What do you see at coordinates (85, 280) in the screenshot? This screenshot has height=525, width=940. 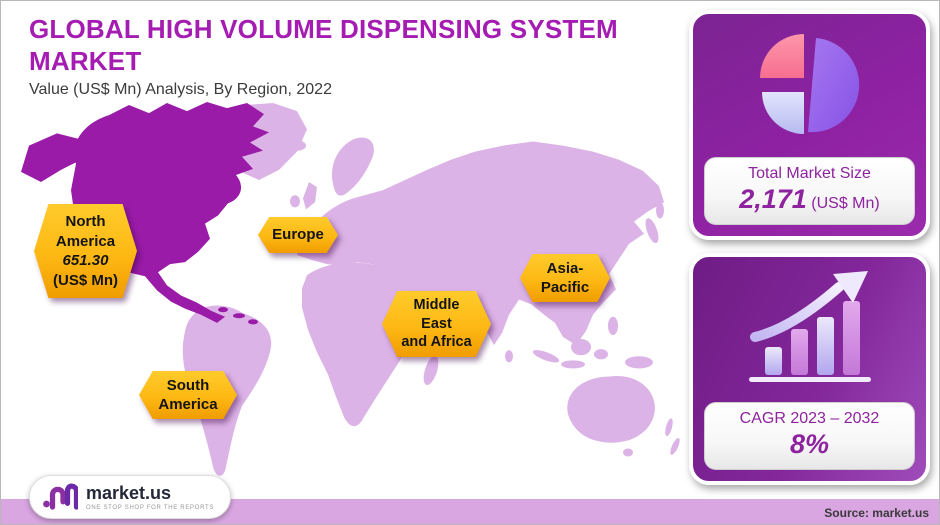 I see `region-unit: (US$ Mn)` at bounding box center [85, 280].